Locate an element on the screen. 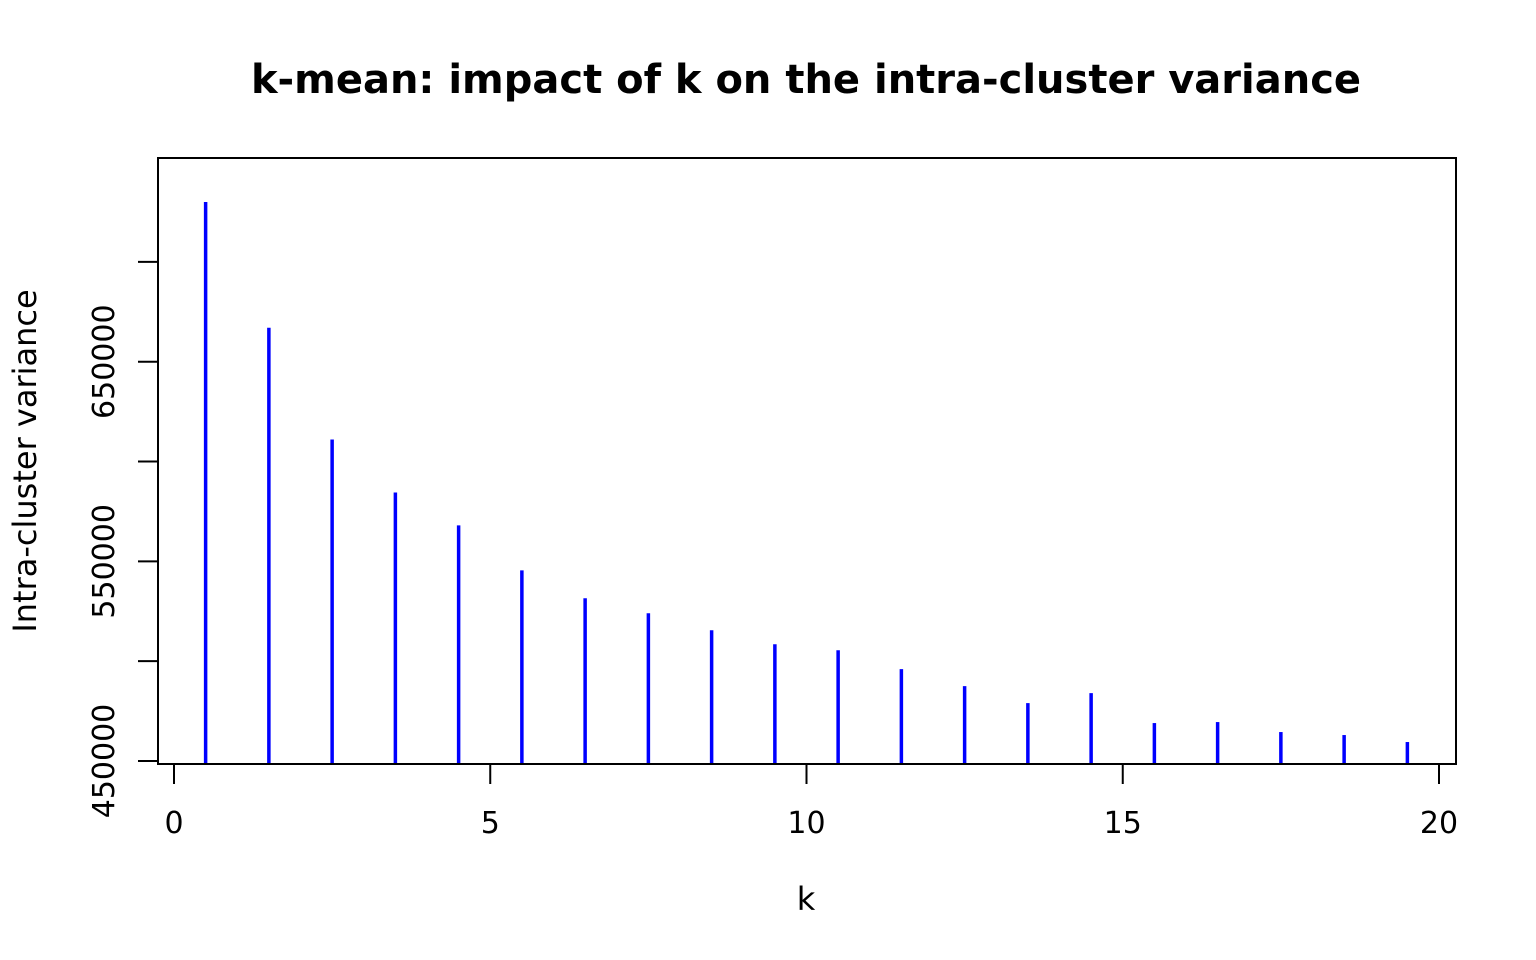 This screenshot has width=1536, height=960. x-tick-label-10: 10 is located at coordinates (806, 823).